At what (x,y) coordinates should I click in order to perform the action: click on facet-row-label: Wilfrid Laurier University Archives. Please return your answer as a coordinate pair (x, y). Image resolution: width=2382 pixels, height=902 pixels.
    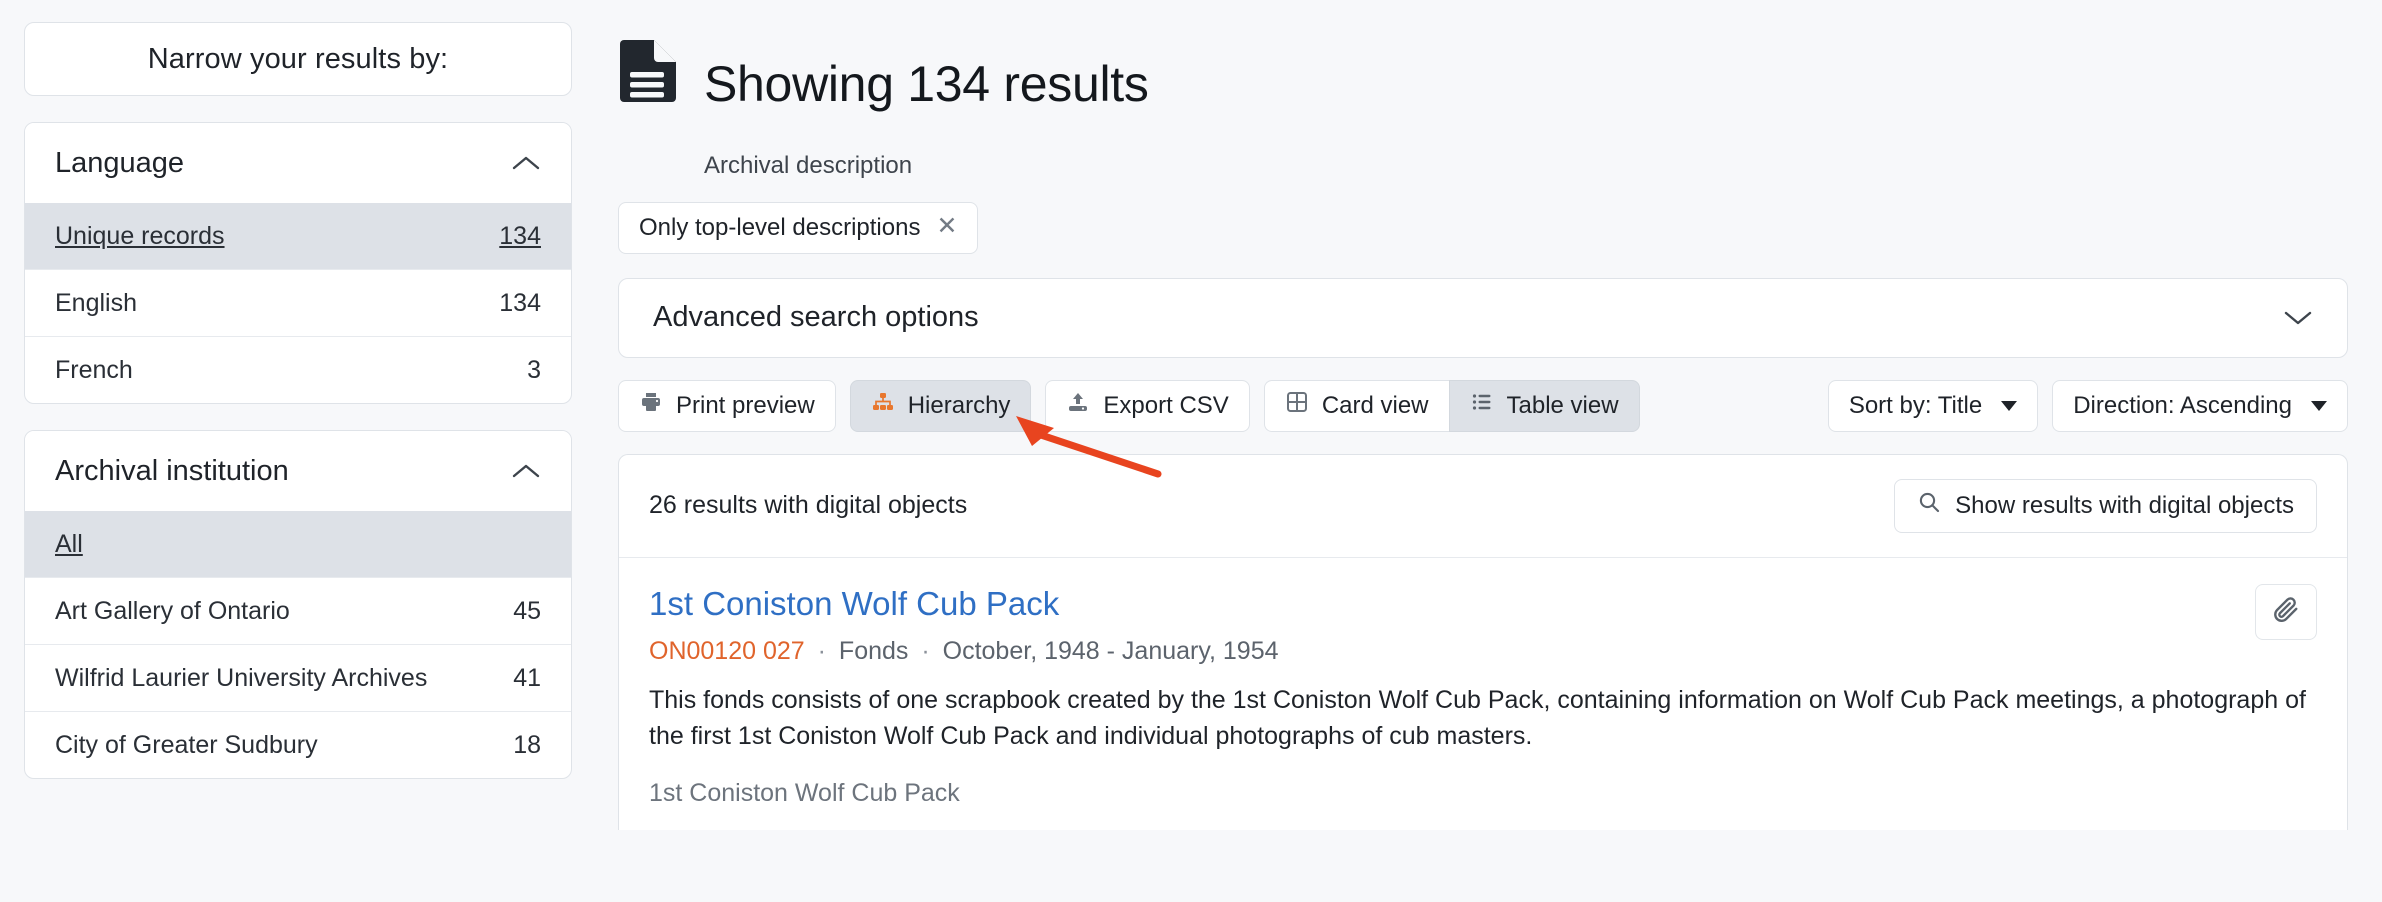
    Looking at the image, I should click on (241, 678).